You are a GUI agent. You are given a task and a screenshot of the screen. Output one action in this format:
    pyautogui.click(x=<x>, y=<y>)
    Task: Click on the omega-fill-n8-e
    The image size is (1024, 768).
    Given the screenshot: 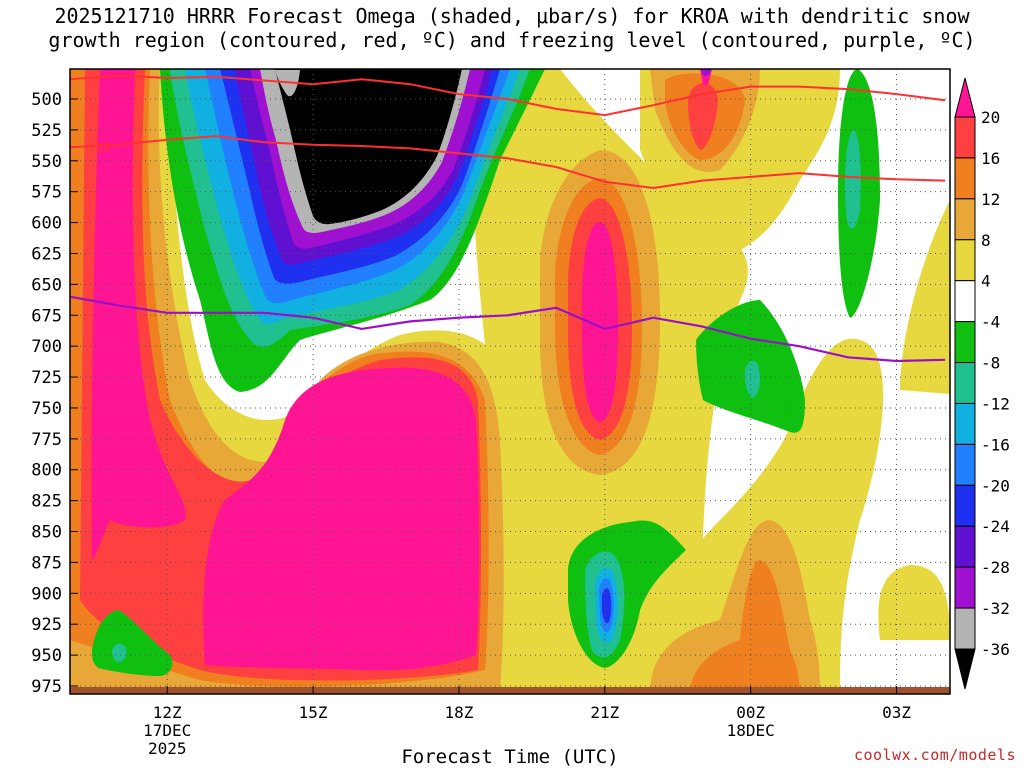 What is the action you would take?
    pyautogui.click(x=119, y=652)
    